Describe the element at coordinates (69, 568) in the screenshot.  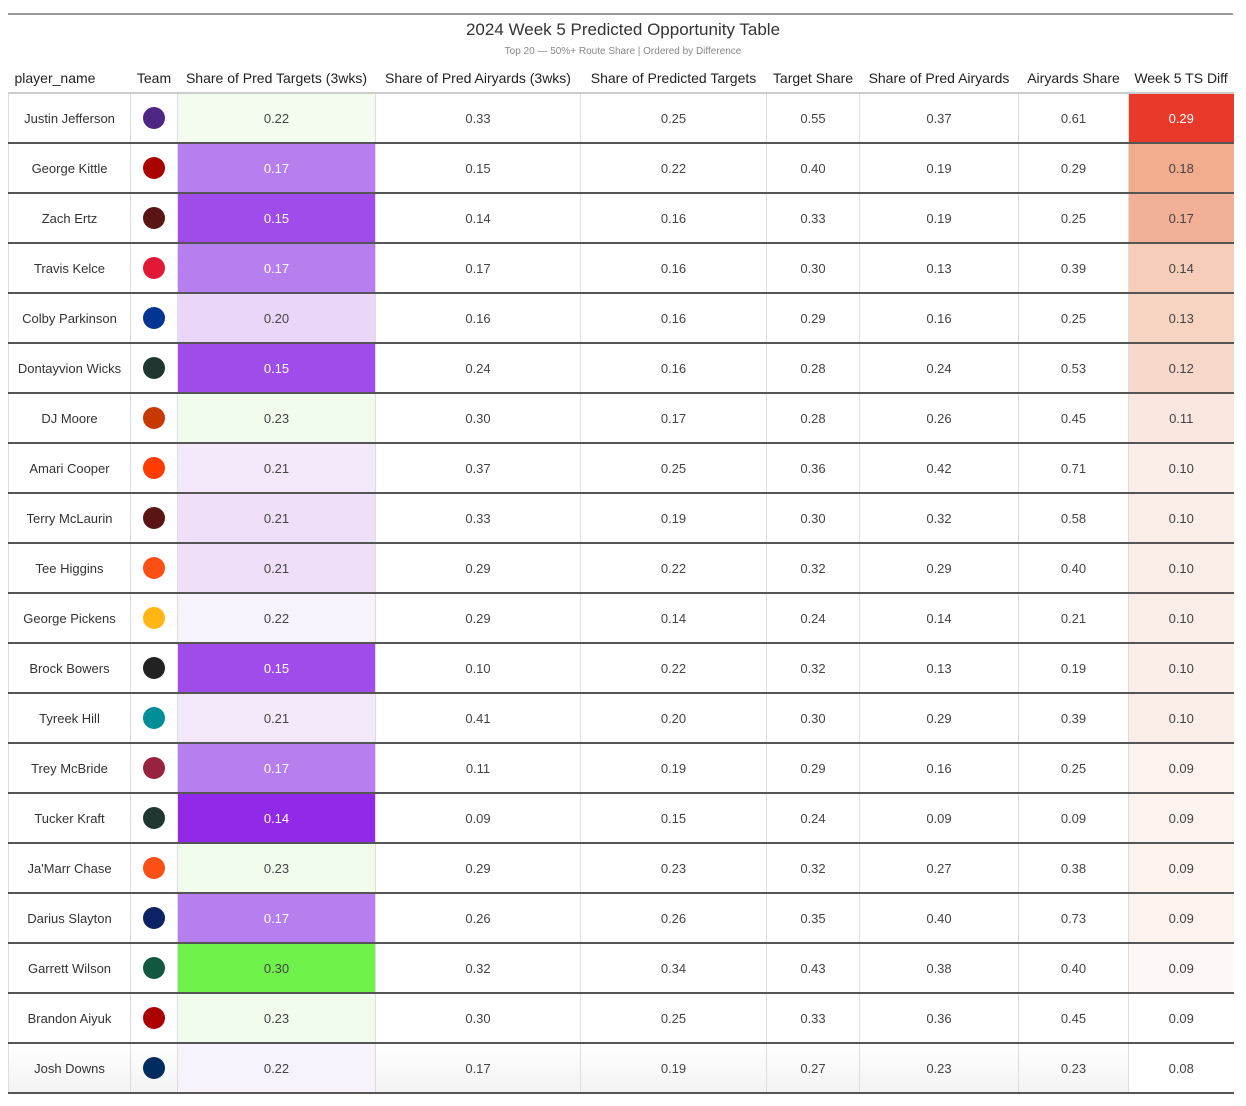
I see `player-name: Tee Higgins` at that location.